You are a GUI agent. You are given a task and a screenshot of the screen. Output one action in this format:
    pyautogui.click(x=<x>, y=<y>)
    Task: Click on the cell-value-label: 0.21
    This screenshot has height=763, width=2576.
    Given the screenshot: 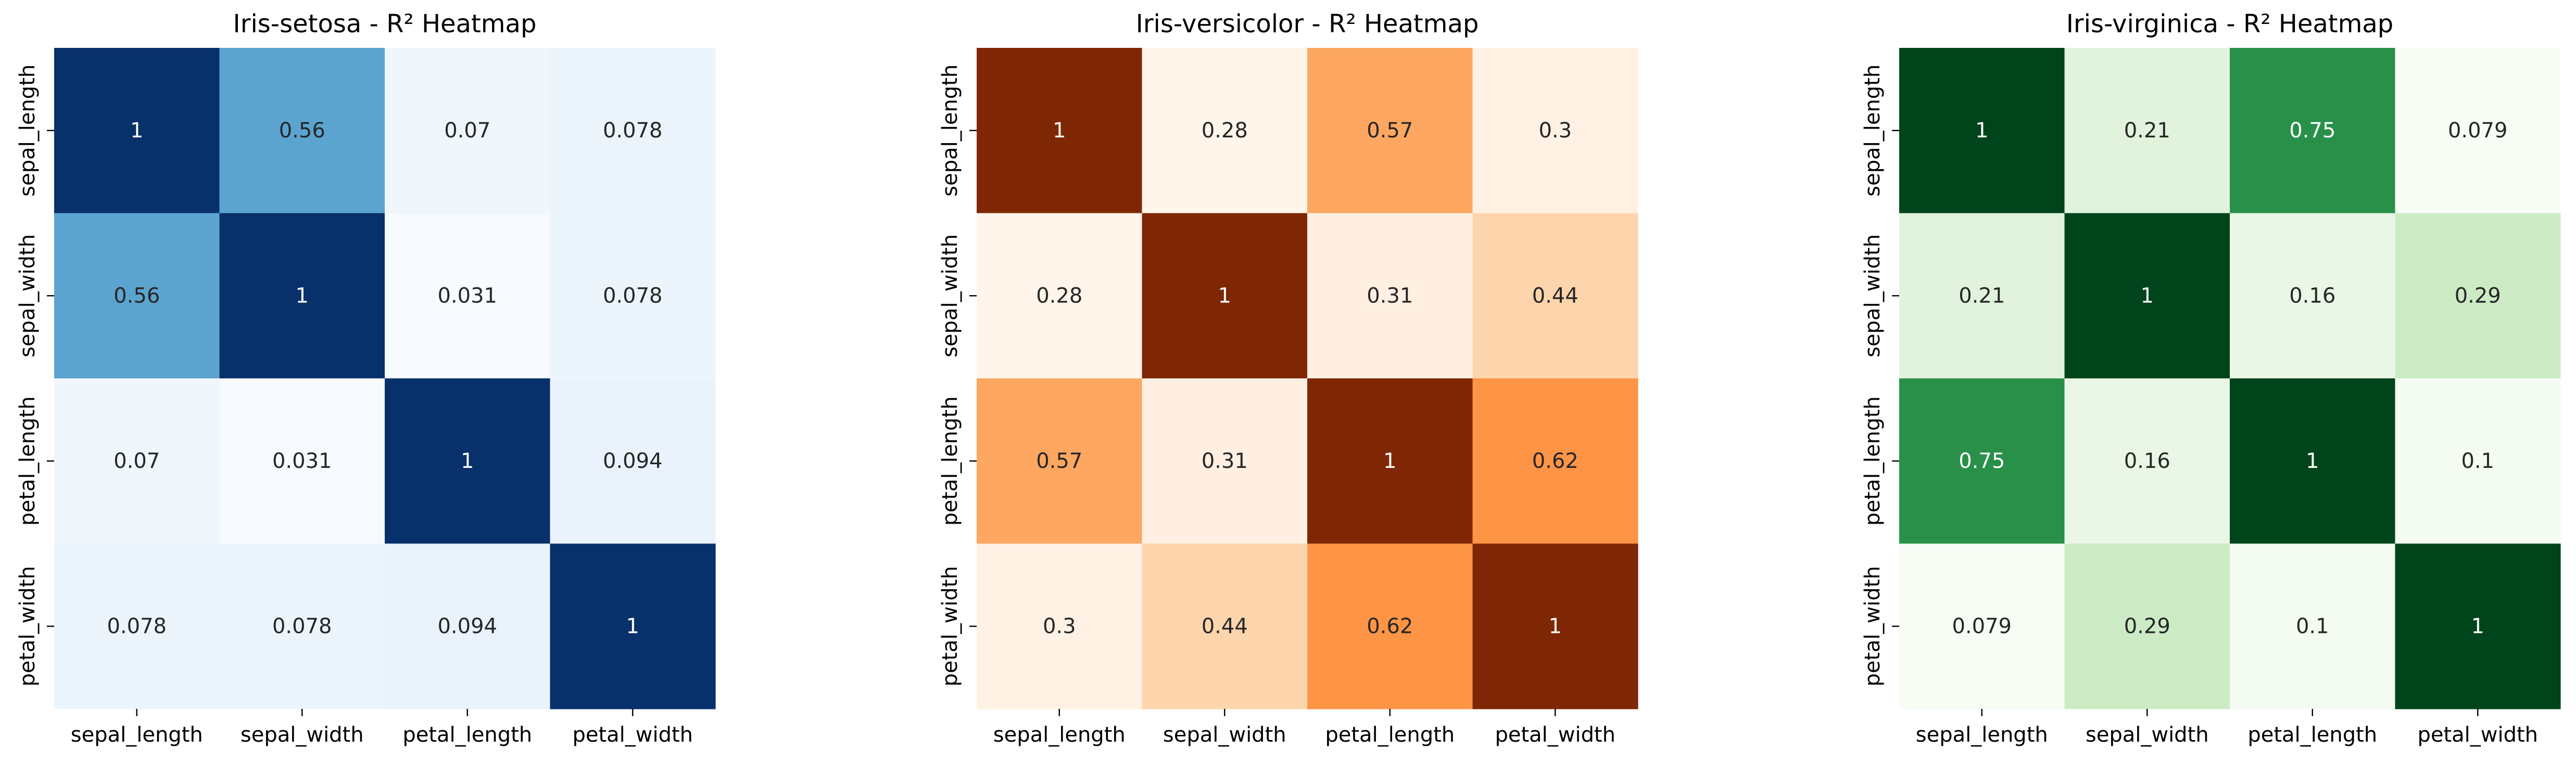 What is the action you would take?
    pyautogui.click(x=1982, y=296)
    